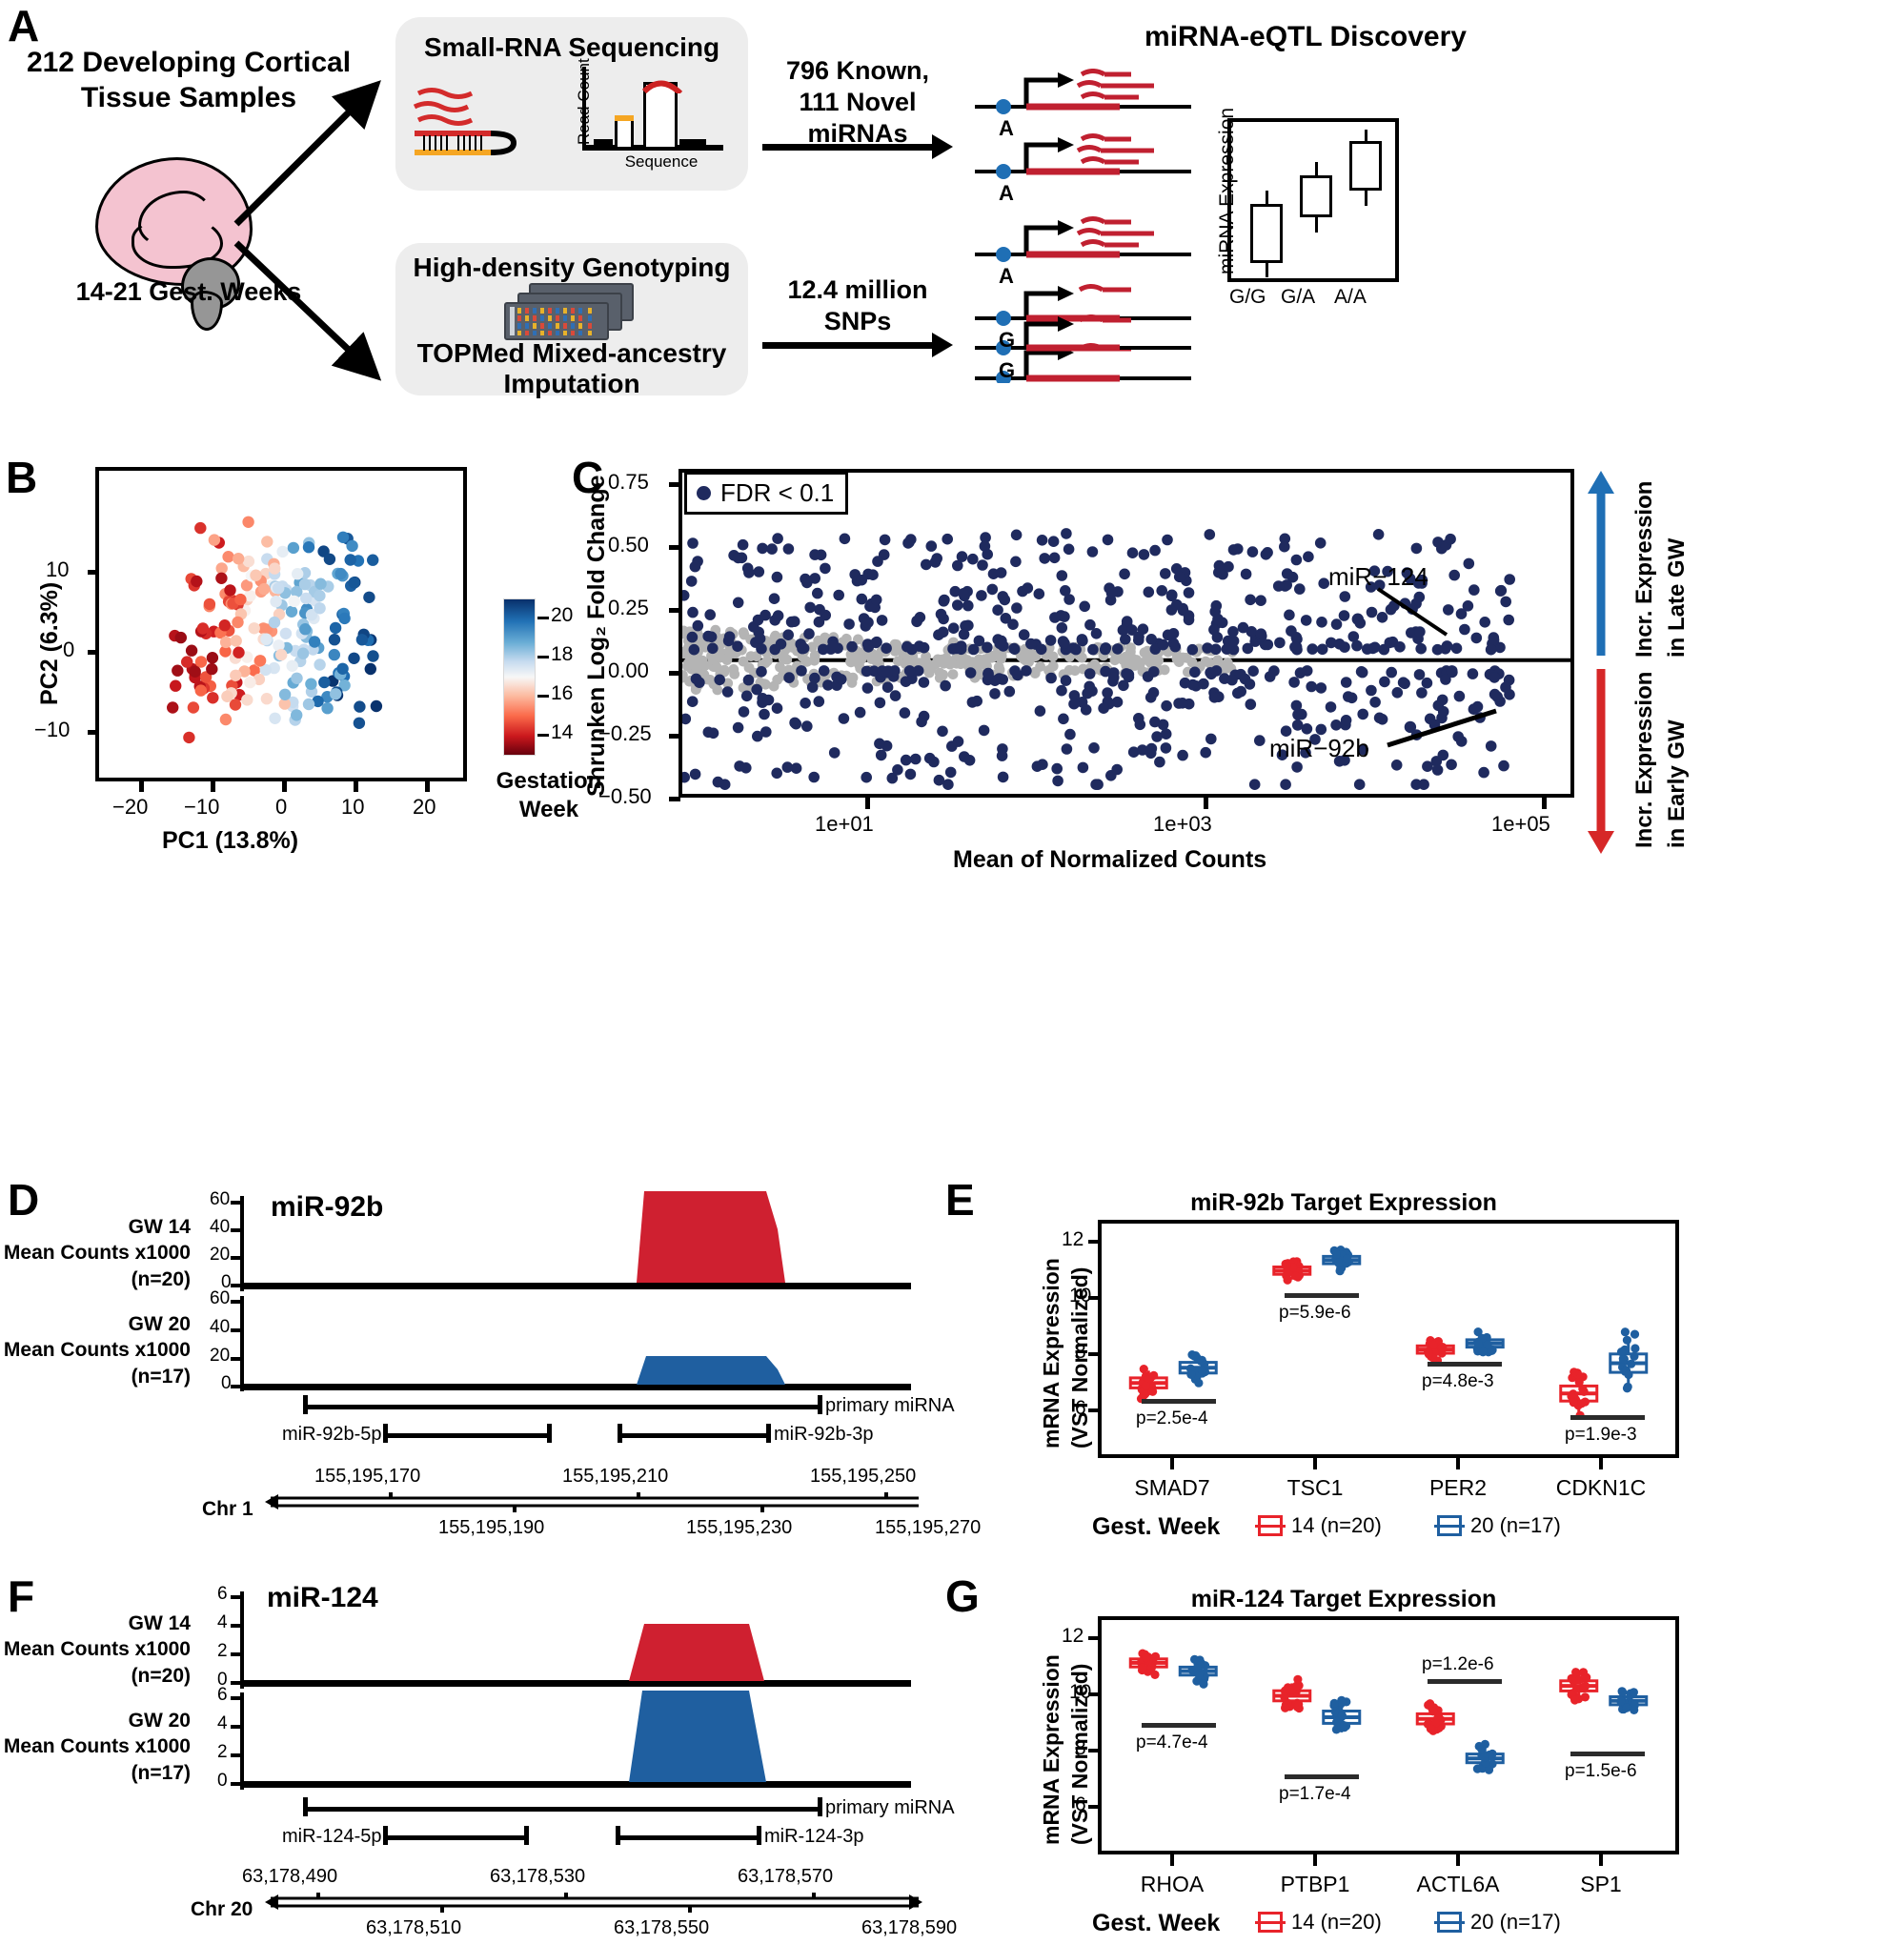  I want to click on panel-g-category-2: PTBP1, so click(1315, 1884).